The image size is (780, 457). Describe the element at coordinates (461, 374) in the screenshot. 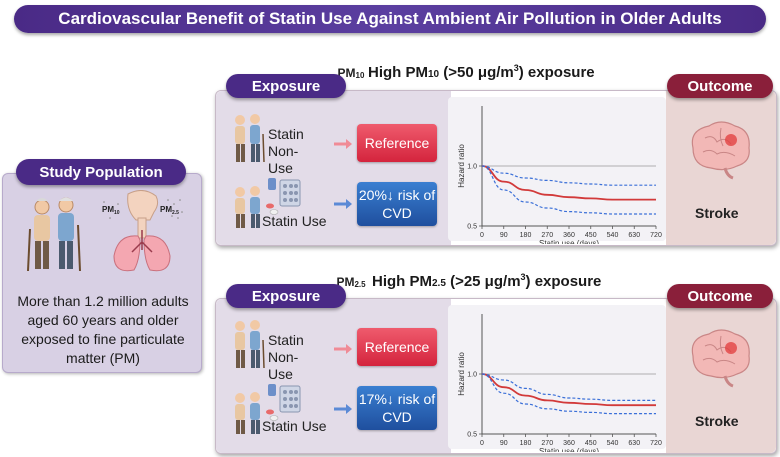

I see `chart1-ylabel: Hazard ratio` at that location.